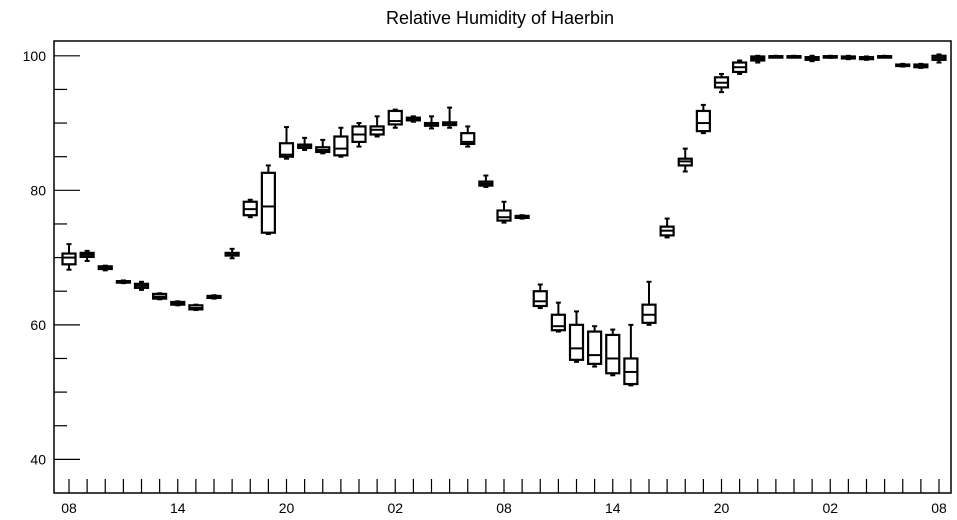 This screenshot has width=957, height=520. What do you see at coordinates (51, 257) in the screenshot?
I see `y-axis: 40 60 80 100` at bounding box center [51, 257].